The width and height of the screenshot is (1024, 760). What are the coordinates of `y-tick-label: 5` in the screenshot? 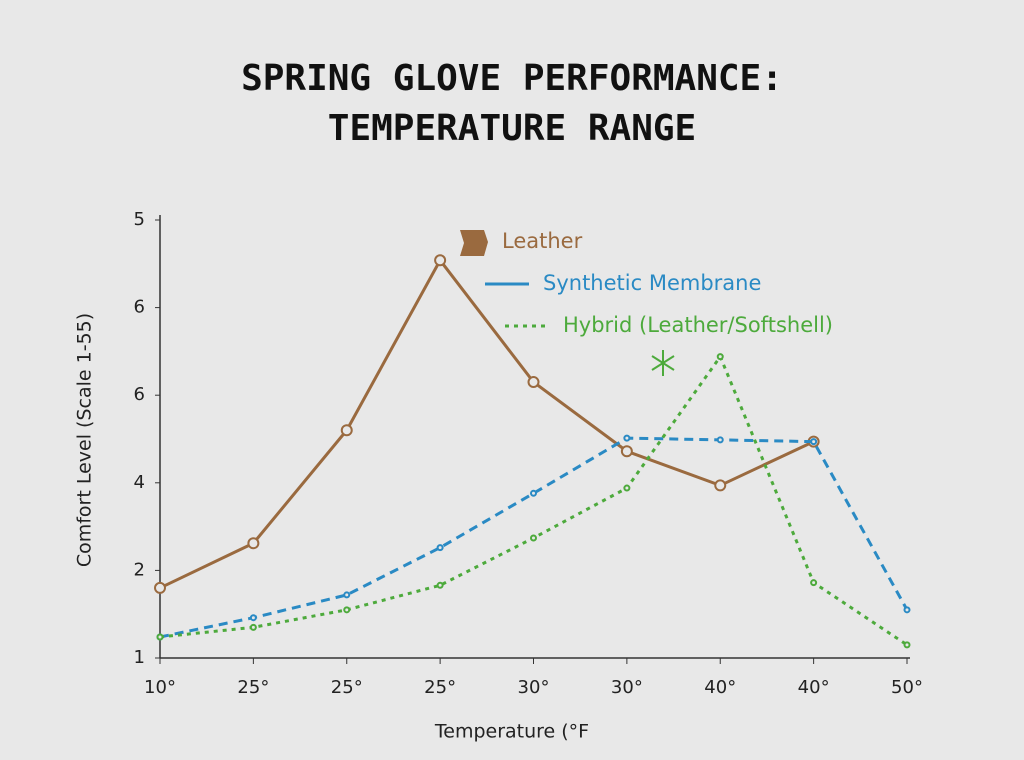 It's located at (139, 219).